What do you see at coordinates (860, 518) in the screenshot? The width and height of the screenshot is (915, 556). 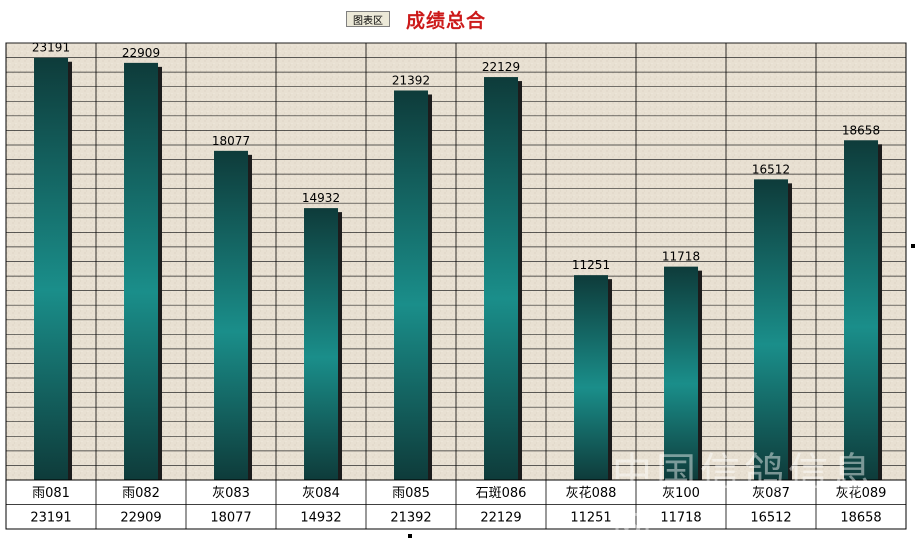 I see `data-table-value: 18658` at bounding box center [860, 518].